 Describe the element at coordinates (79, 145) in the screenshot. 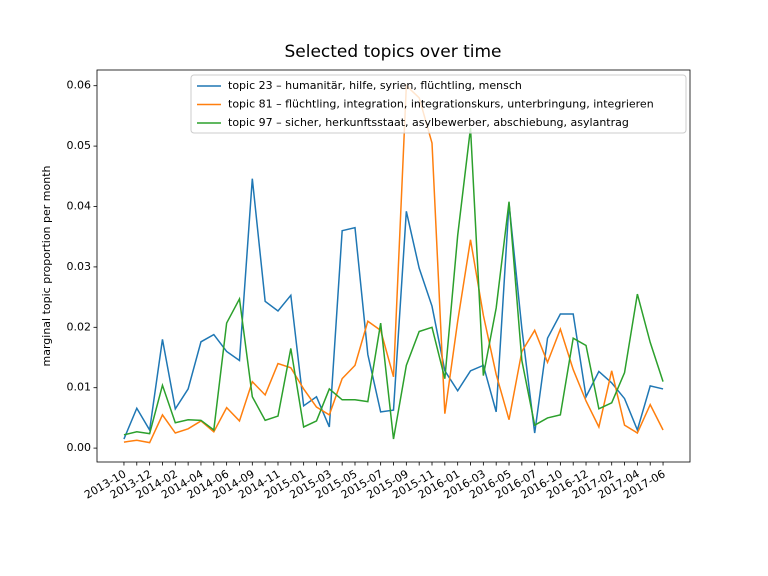

I see `y-tick-label: 0.05` at that location.